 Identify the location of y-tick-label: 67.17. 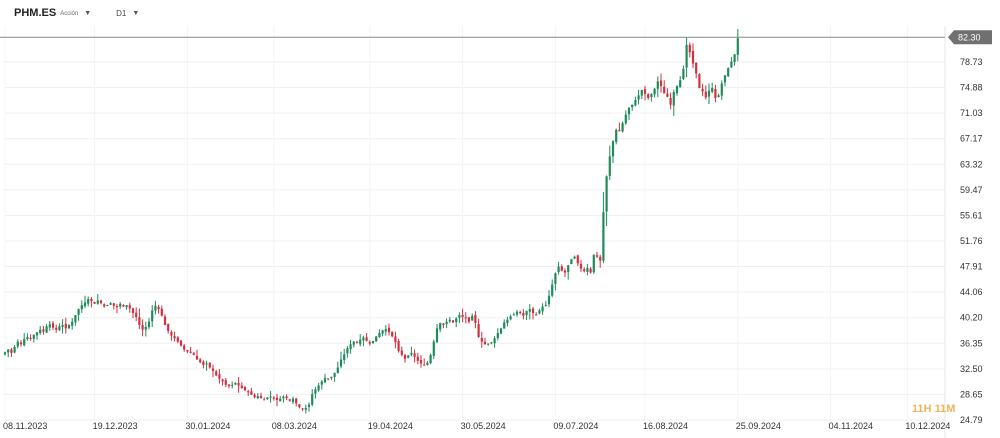
(971, 139).